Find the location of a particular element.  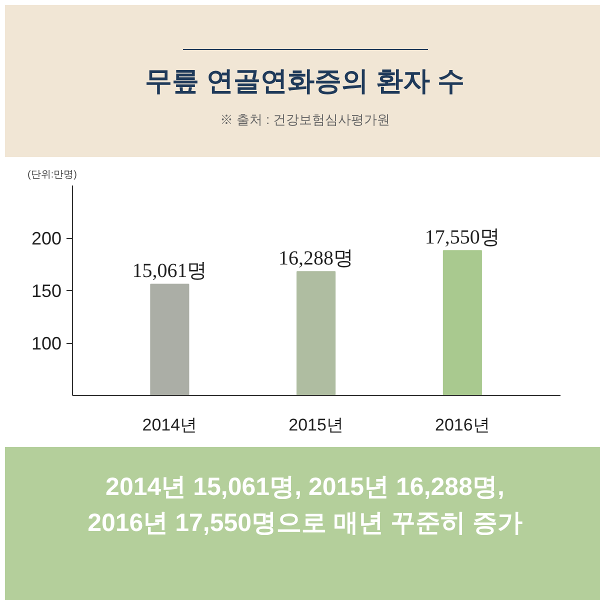

y-axis-title: (단위:만명) is located at coordinates (52, 175).